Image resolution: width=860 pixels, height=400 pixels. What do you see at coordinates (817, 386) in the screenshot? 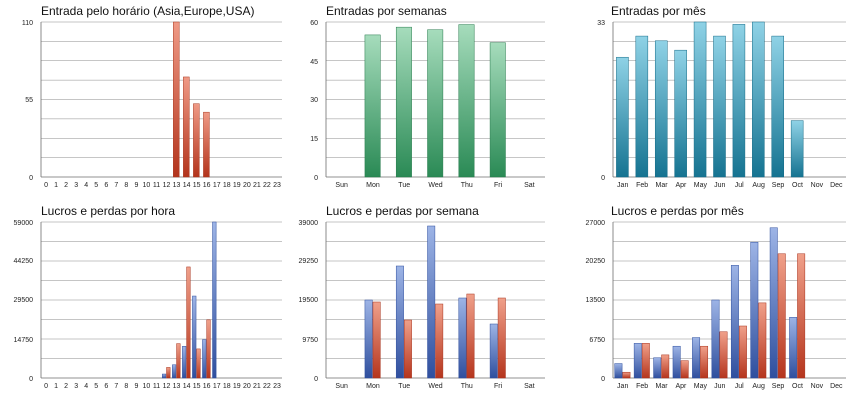
I see `x-tick-label: Nov` at bounding box center [817, 386].